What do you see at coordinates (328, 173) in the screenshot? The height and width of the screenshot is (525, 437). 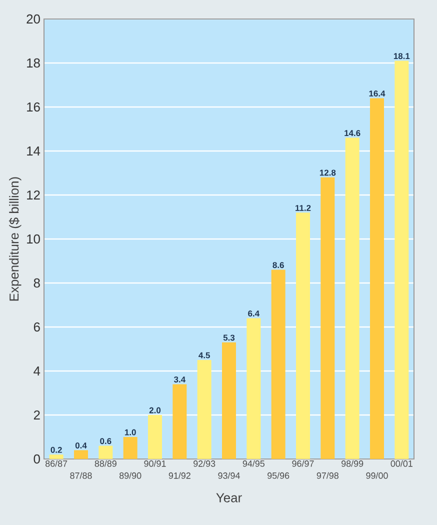 I see `data-label: 12.8` at bounding box center [328, 173].